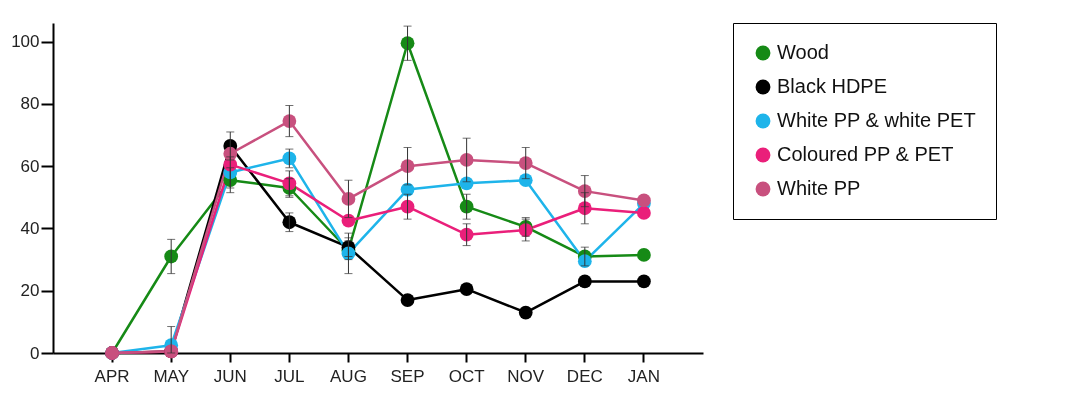  Describe the element at coordinates (35, 353) in the screenshot. I see `y-tick-label: 0` at that location.